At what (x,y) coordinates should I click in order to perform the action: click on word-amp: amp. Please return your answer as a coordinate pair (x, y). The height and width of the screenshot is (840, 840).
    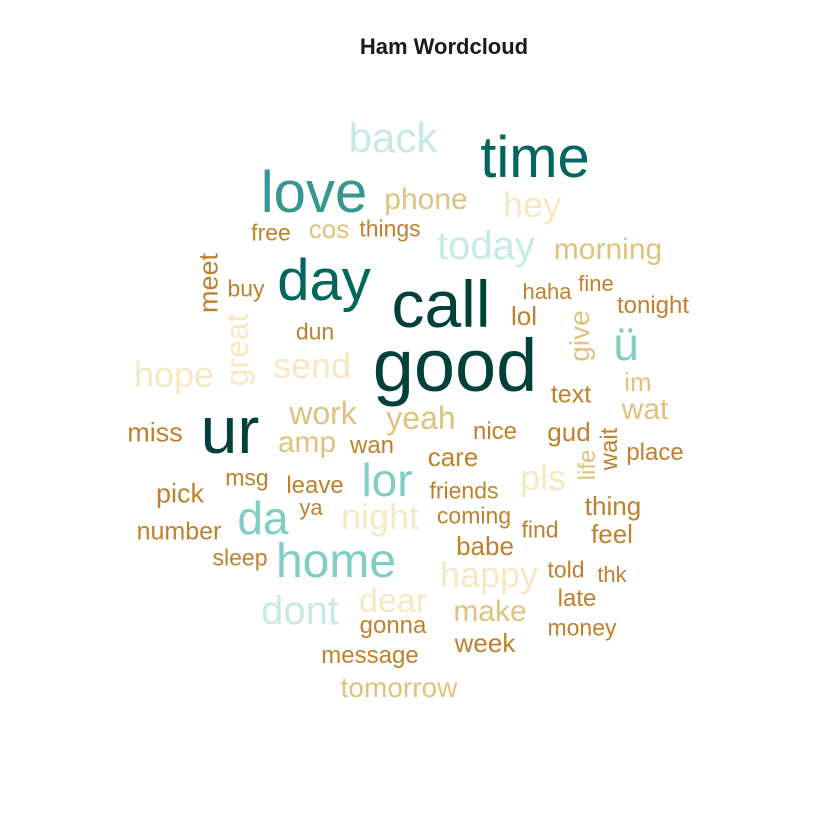
    Looking at the image, I should click on (307, 442).